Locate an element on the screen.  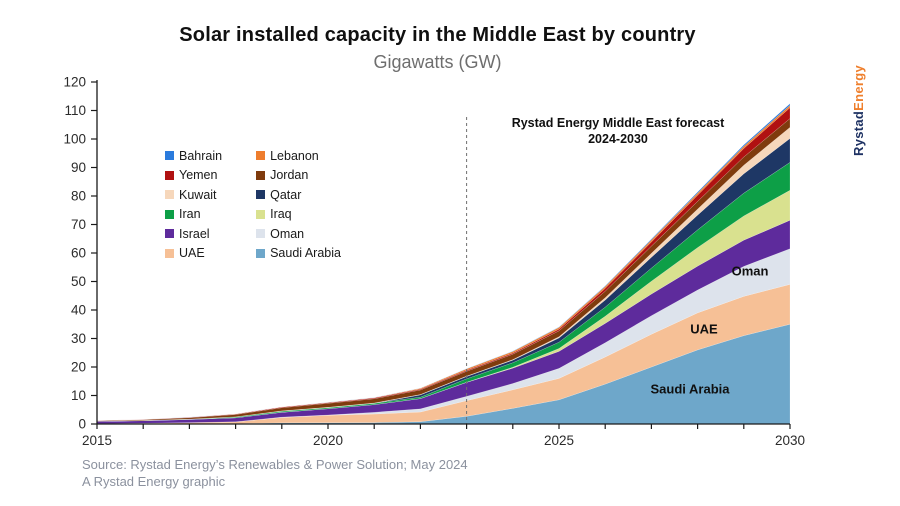
legend-label: Kuwait is located at coordinates (198, 194).